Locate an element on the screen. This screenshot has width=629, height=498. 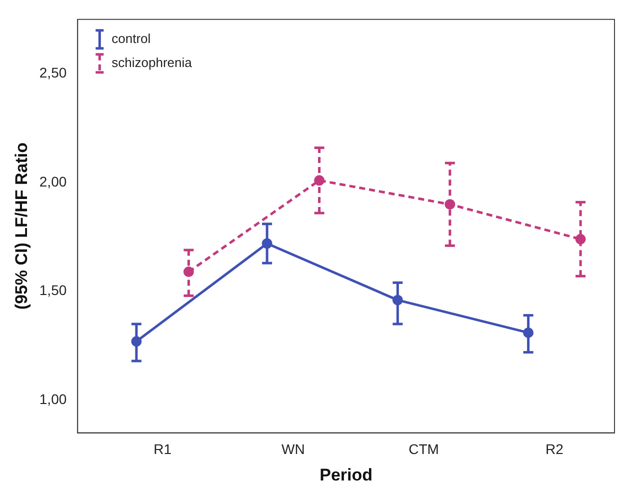
x-axis-title: Period is located at coordinates (346, 474).